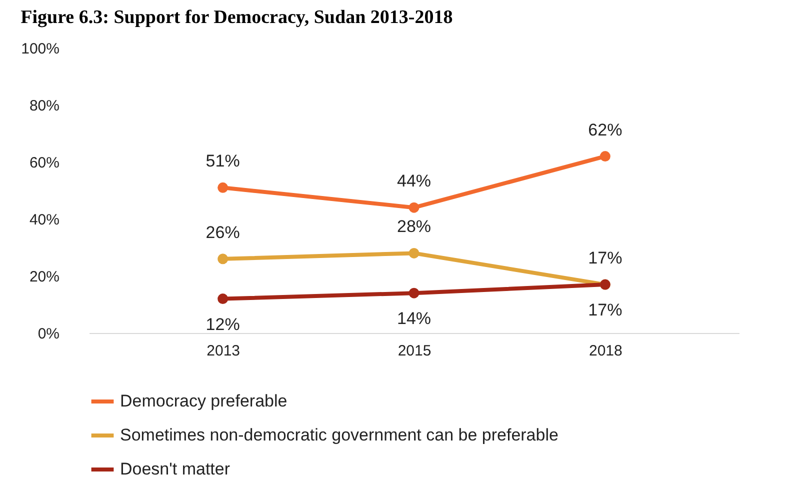 This screenshot has height=498, width=792. What do you see at coordinates (44, 277) in the screenshot?
I see `y-tick-label: 20%` at bounding box center [44, 277].